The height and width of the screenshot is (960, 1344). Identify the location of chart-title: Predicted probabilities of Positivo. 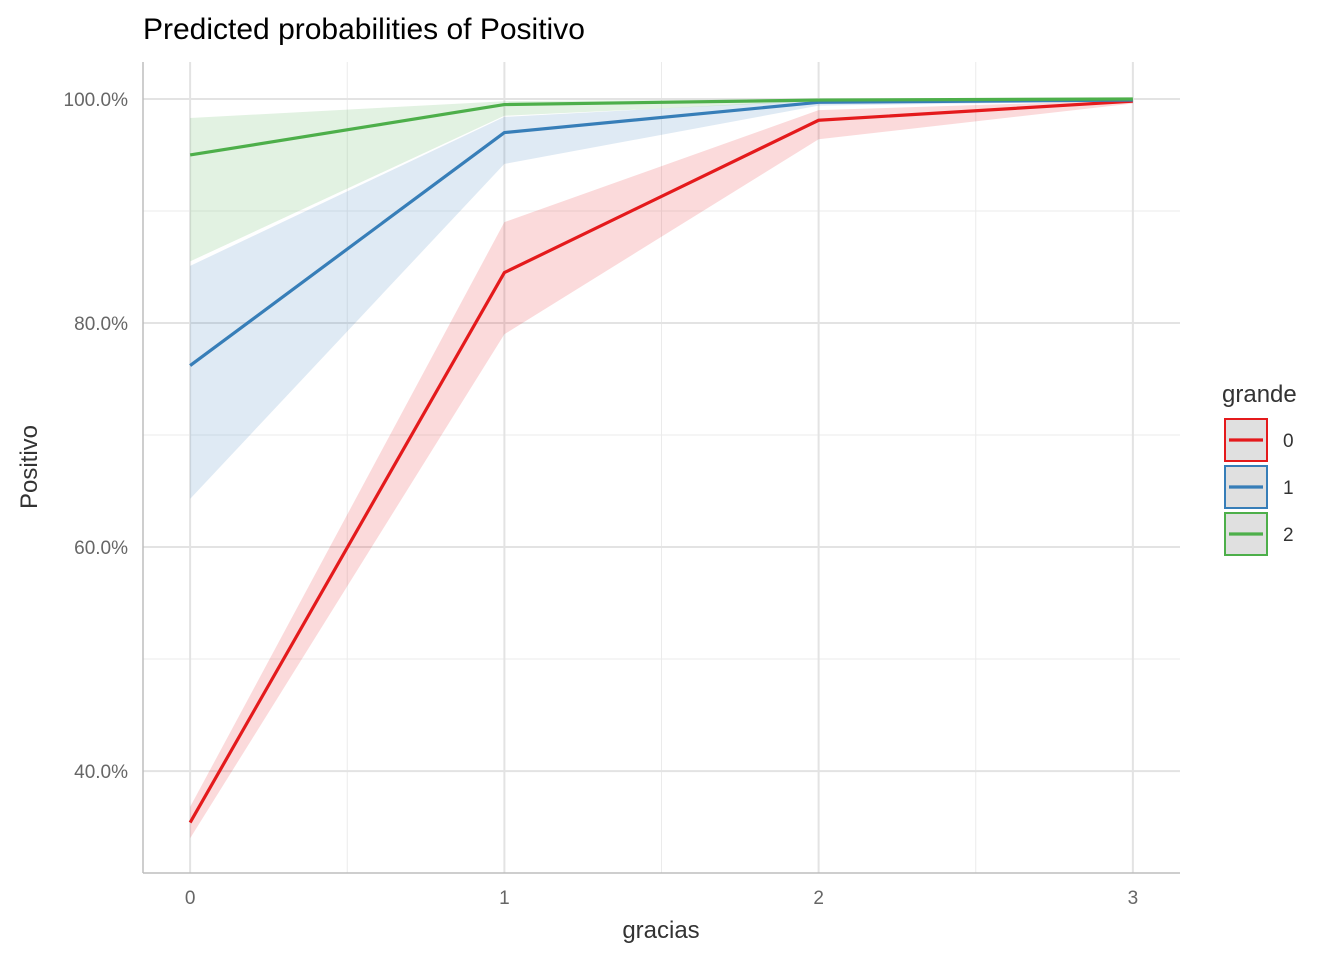
(364, 29).